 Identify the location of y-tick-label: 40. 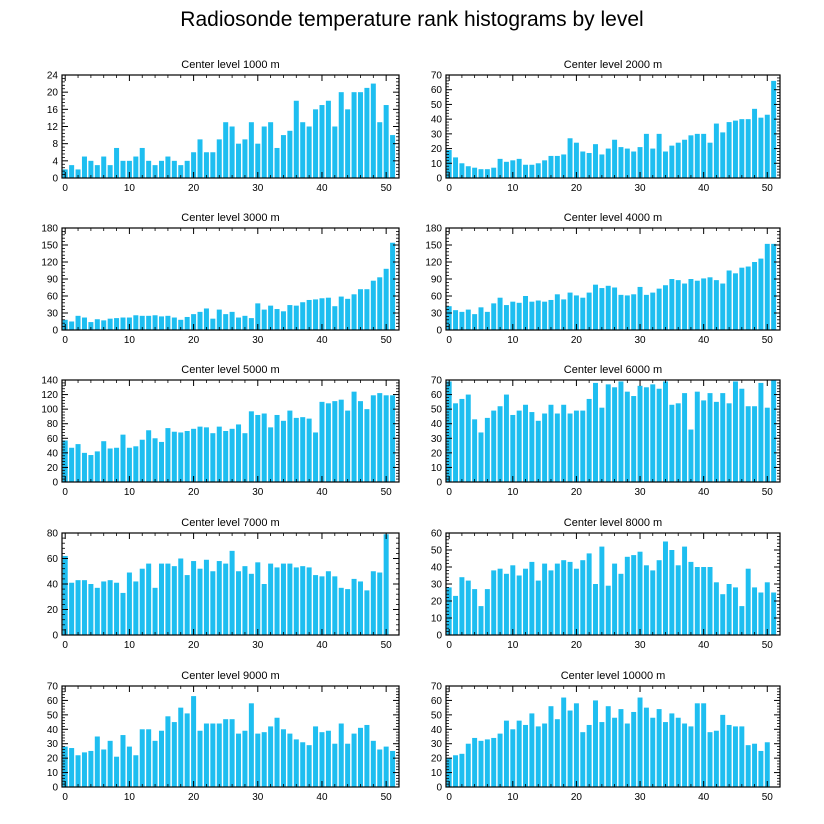
(53, 585).